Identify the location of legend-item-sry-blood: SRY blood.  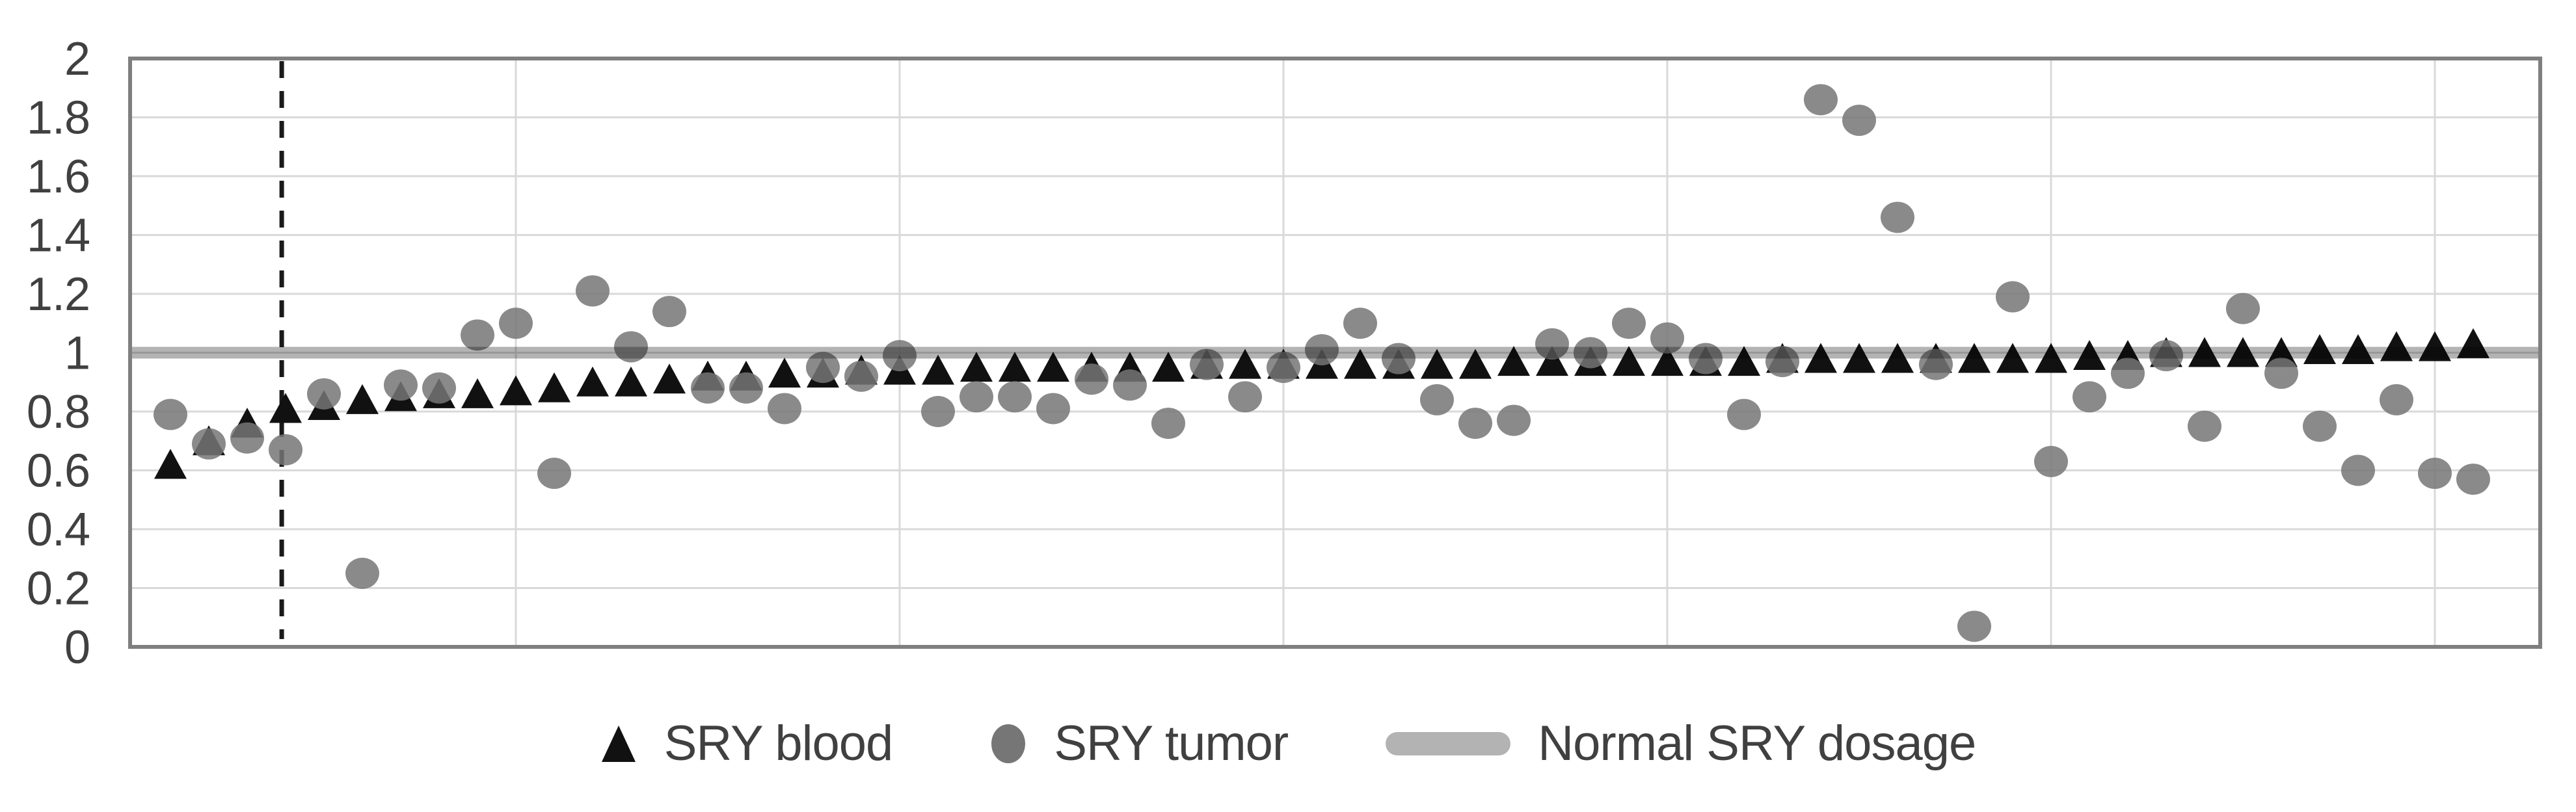
(746, 743).